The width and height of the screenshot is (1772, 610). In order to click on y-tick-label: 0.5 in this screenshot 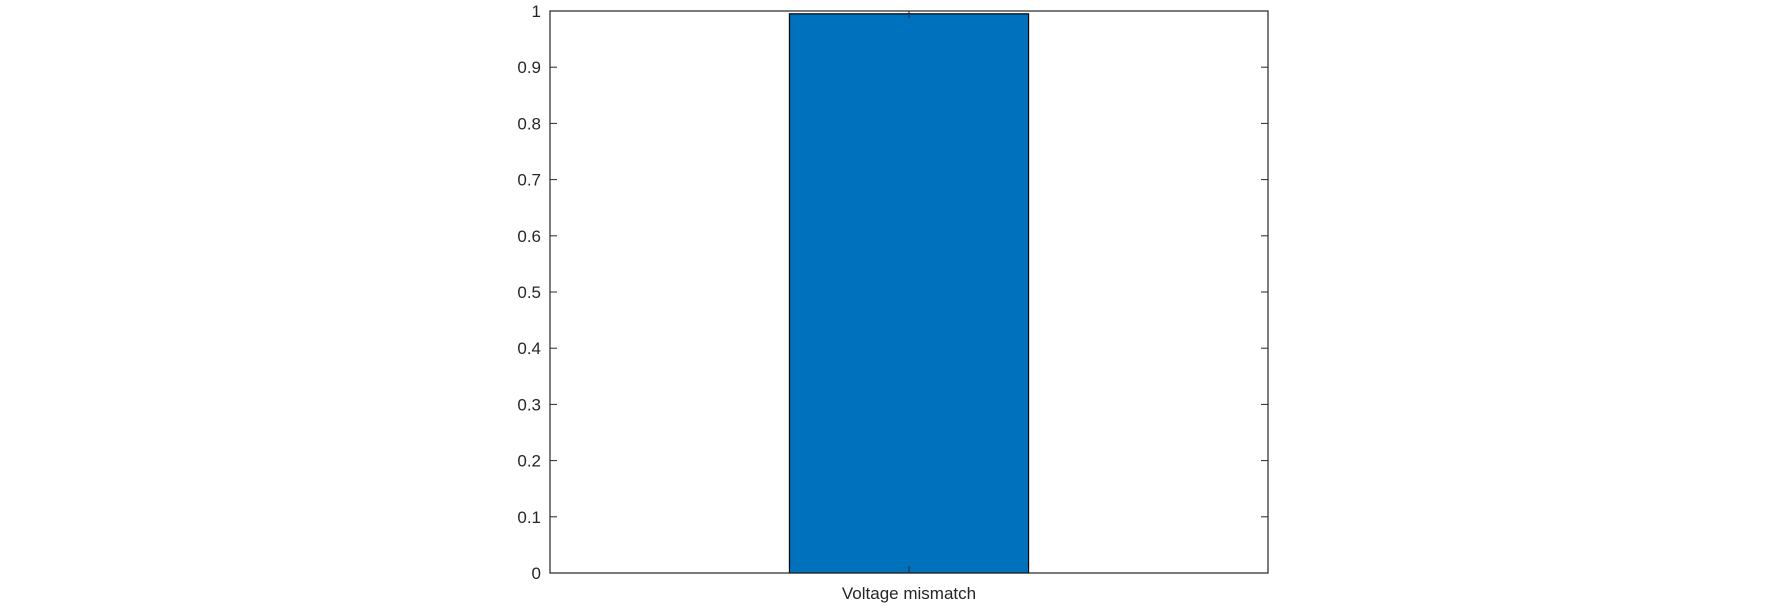, I will do `click(529, 292)`.